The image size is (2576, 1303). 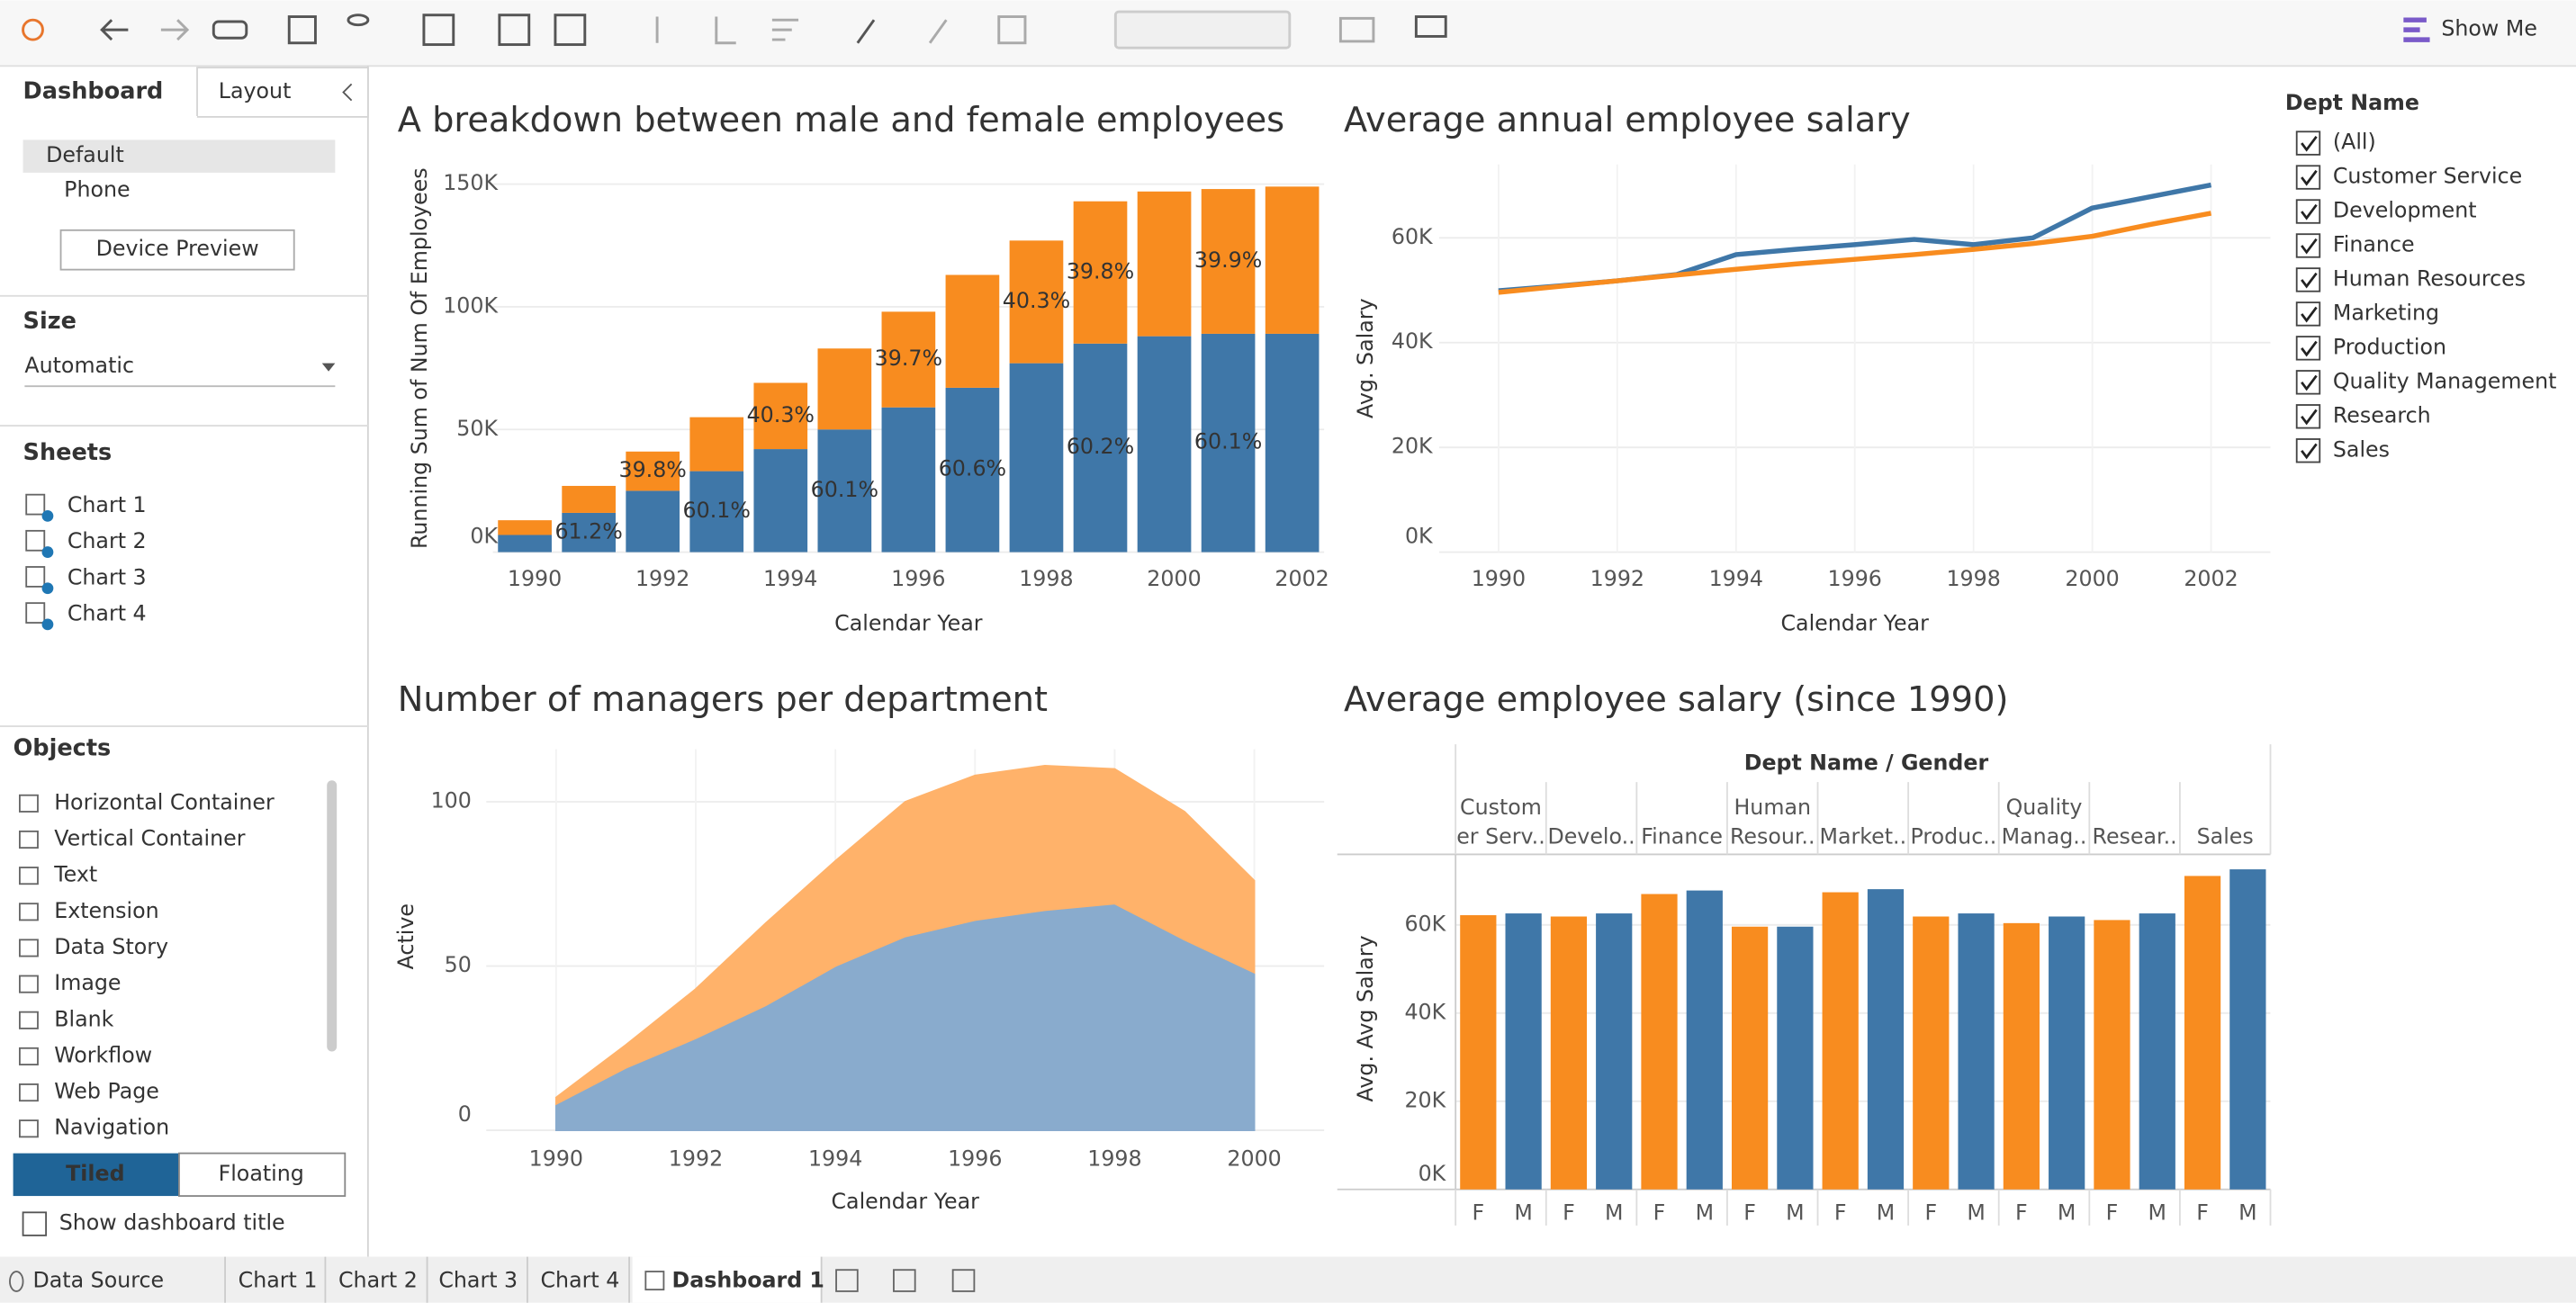 I want to click on bottom-tab: Data Source, so click(x=99, y=1279).